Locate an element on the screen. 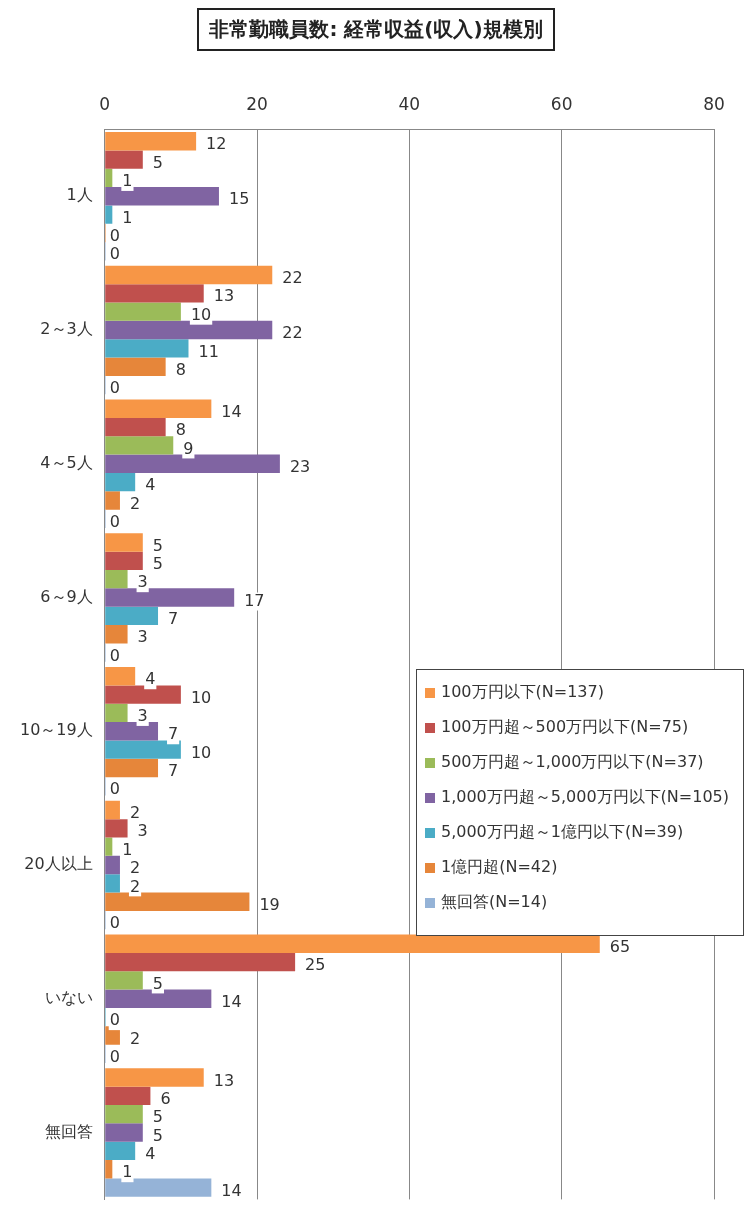  x-tick-label: 0 is located at coordinates (105, 103).